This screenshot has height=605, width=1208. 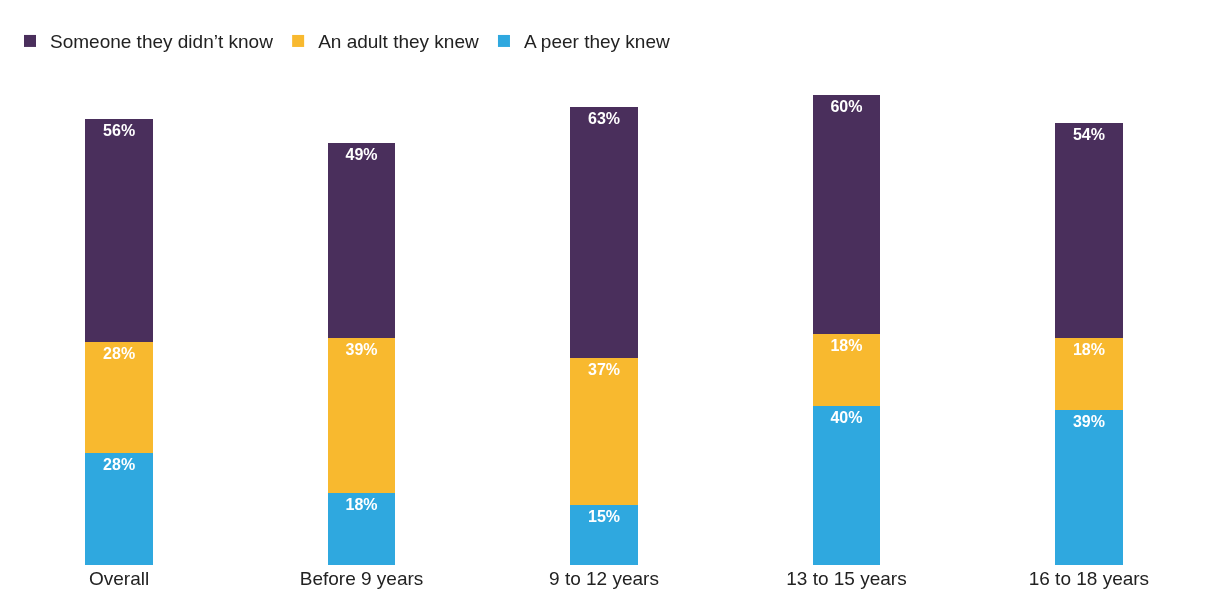 I want to click on legend-label: Someone they didn’t know, so click(x=162, y=42).